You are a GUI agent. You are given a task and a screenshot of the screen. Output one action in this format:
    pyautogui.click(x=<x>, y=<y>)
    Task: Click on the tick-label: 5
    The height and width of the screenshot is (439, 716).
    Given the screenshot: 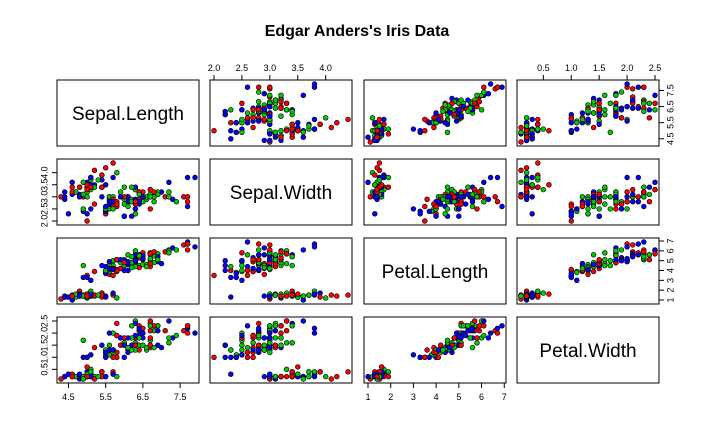 What is the action you would take?
    pyautogui.click(x=458, y=397)
    